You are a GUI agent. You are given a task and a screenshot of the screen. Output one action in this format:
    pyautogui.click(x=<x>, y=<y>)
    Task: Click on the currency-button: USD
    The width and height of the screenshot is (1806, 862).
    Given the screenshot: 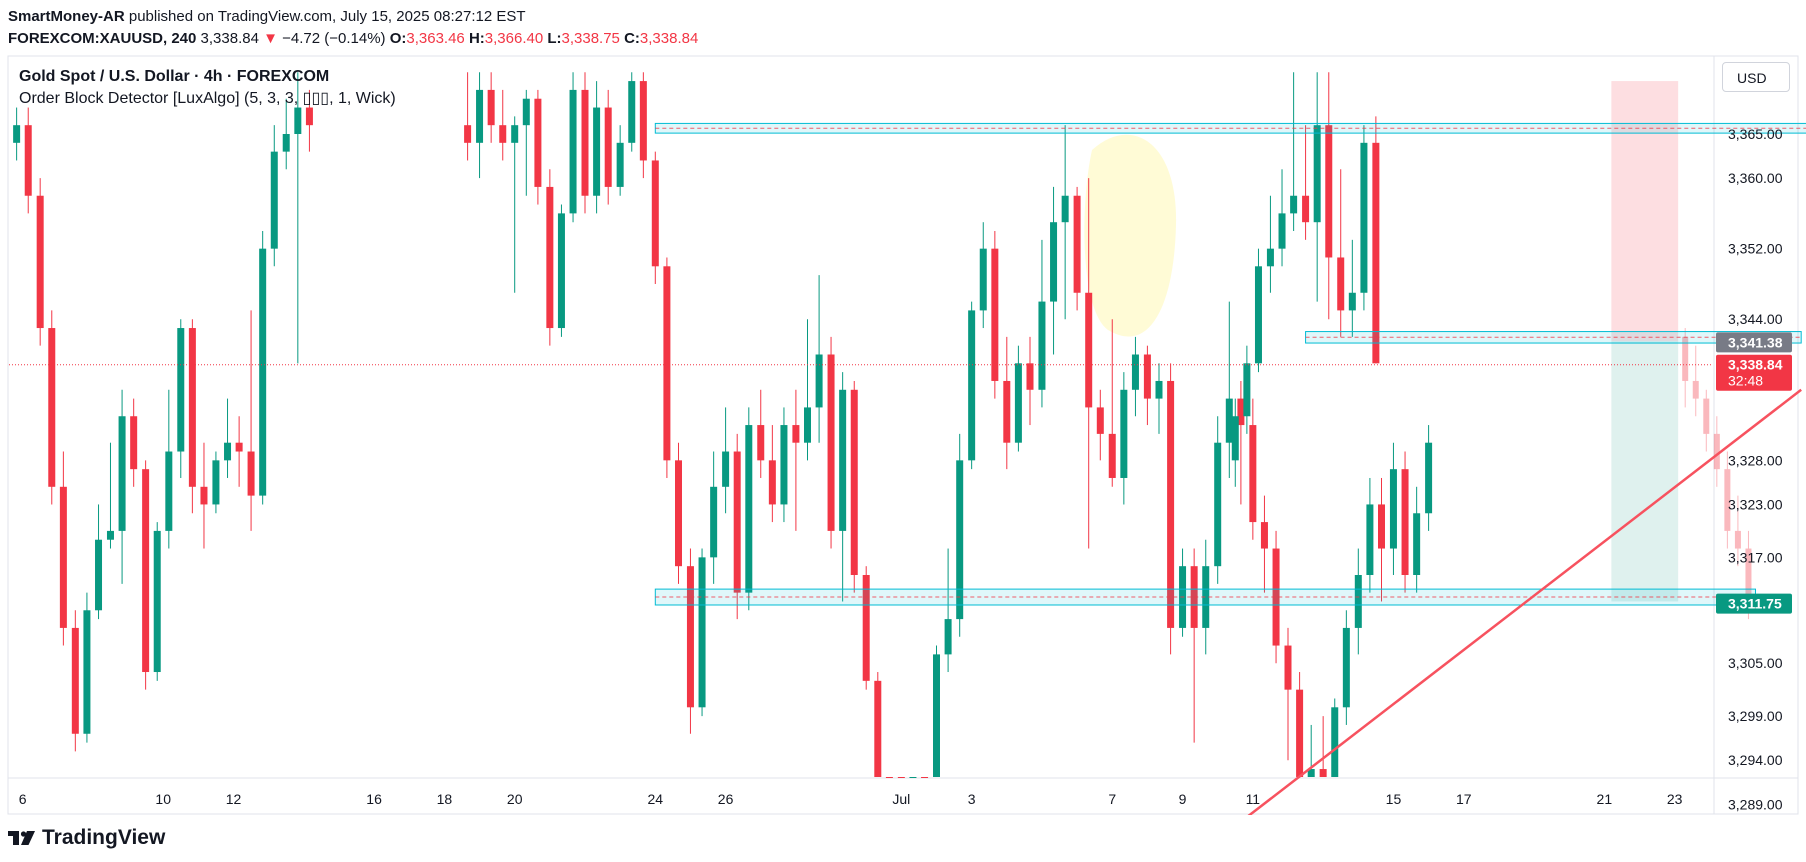 What is the action you would take?
    pyautogui.click(x=1756, y=77)
    